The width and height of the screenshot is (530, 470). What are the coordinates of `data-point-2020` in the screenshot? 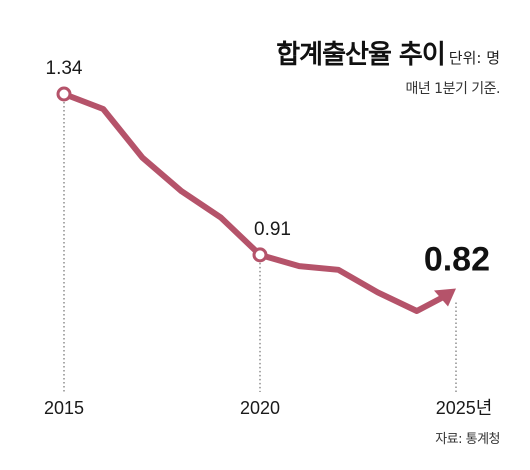 It's located at (260, 255).